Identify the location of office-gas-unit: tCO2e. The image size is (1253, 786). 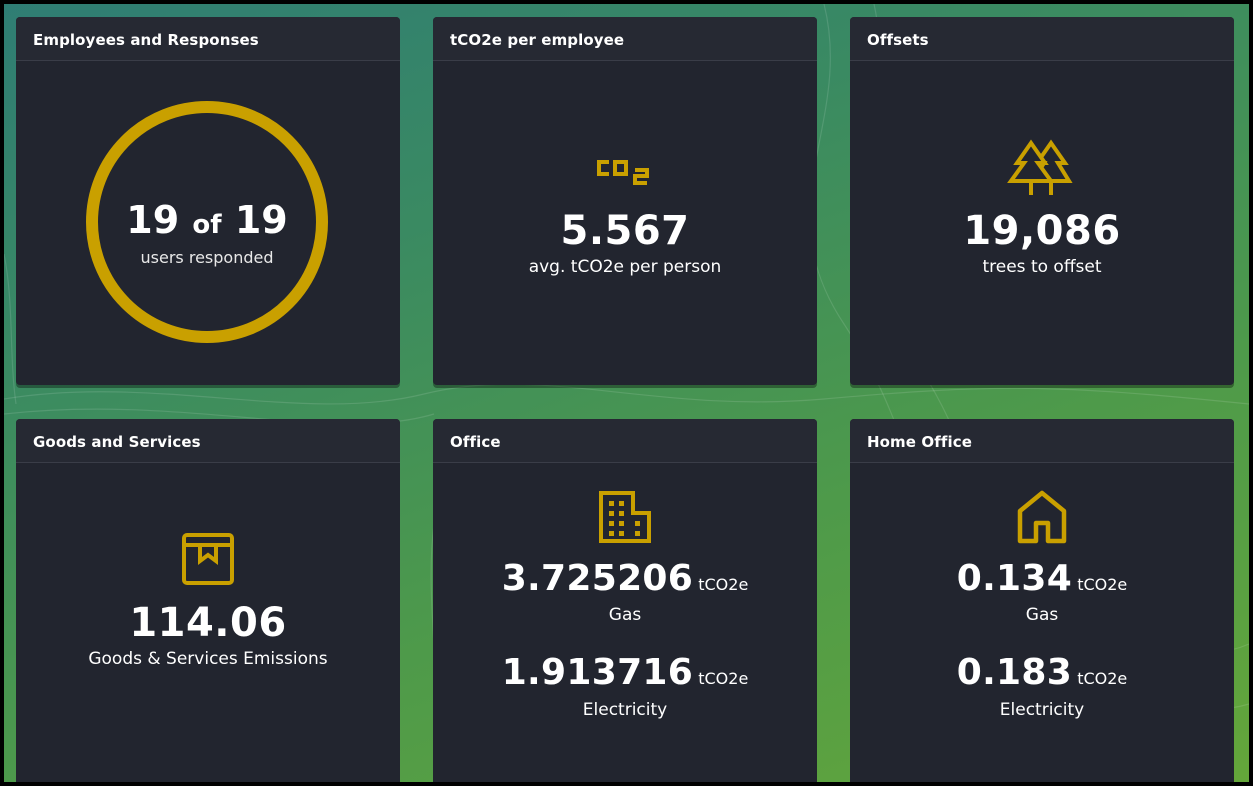
(723, 584).